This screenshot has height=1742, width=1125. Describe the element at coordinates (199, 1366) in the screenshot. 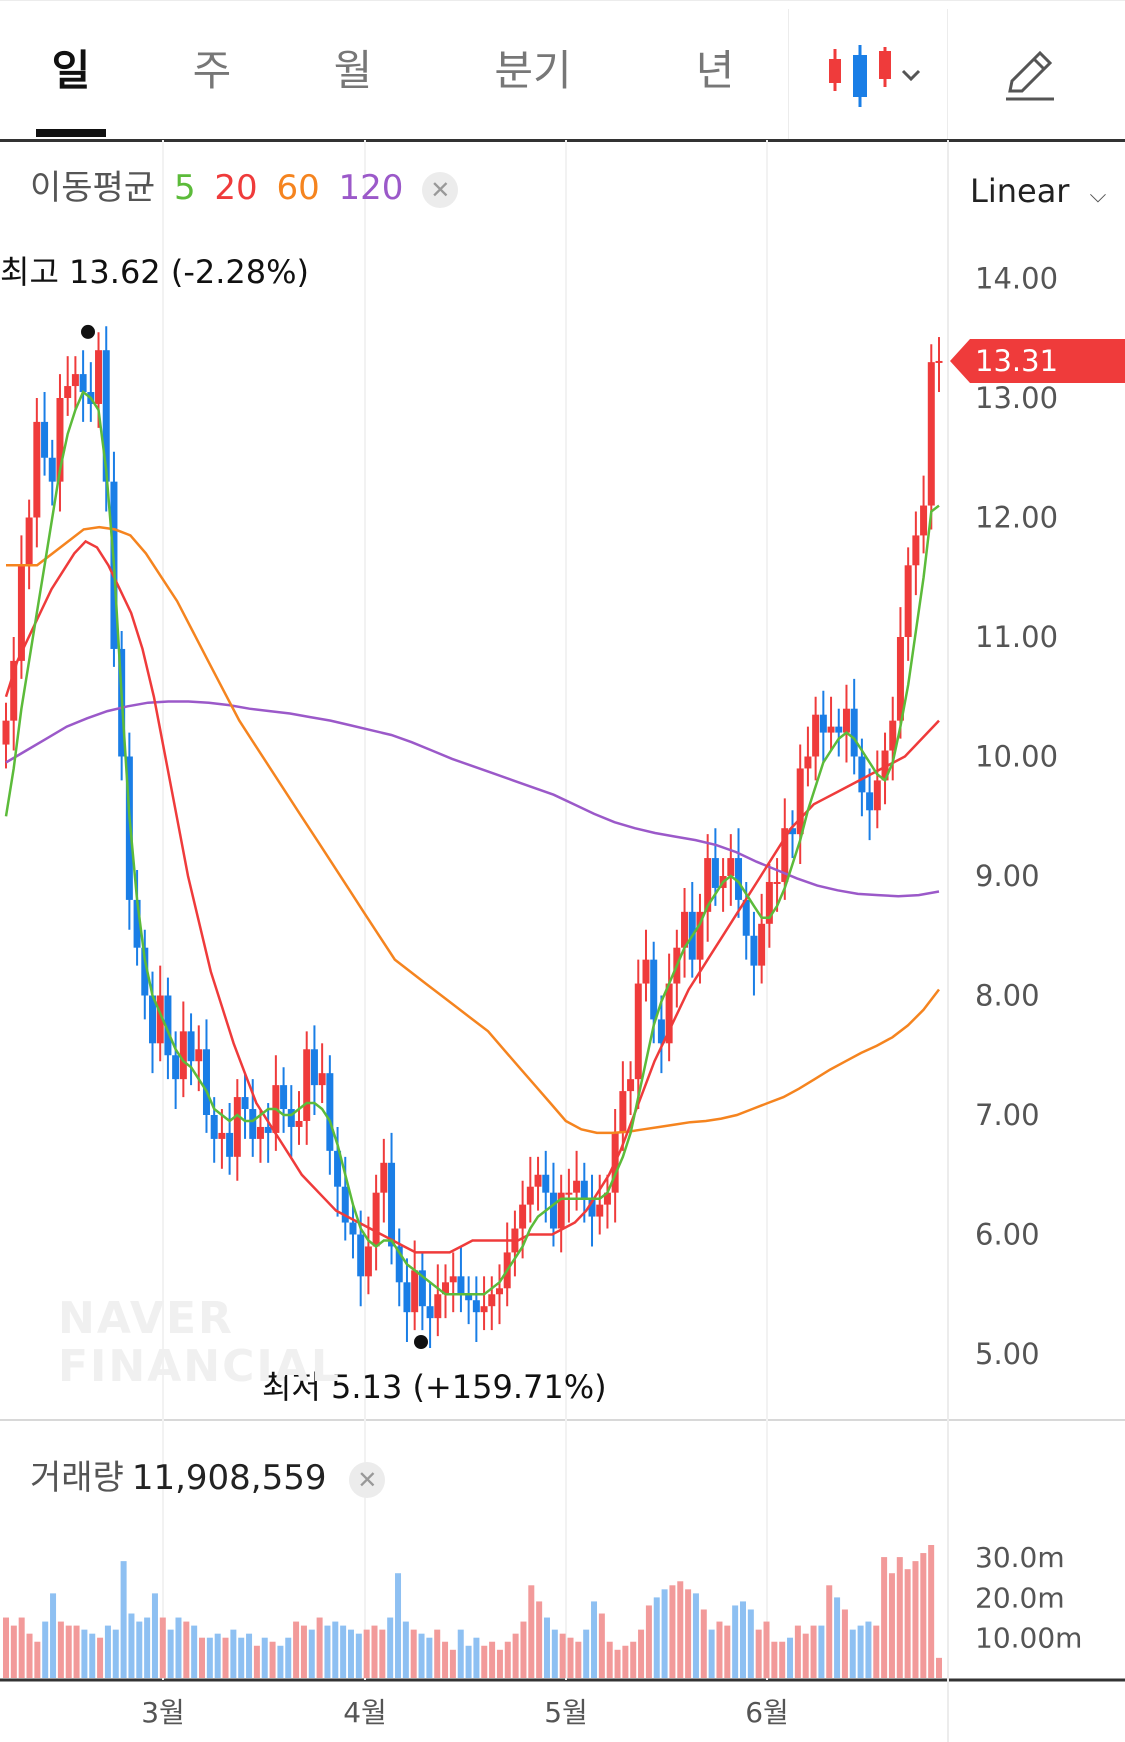

I see `watermark-line2: FINANCIAL` at that location.